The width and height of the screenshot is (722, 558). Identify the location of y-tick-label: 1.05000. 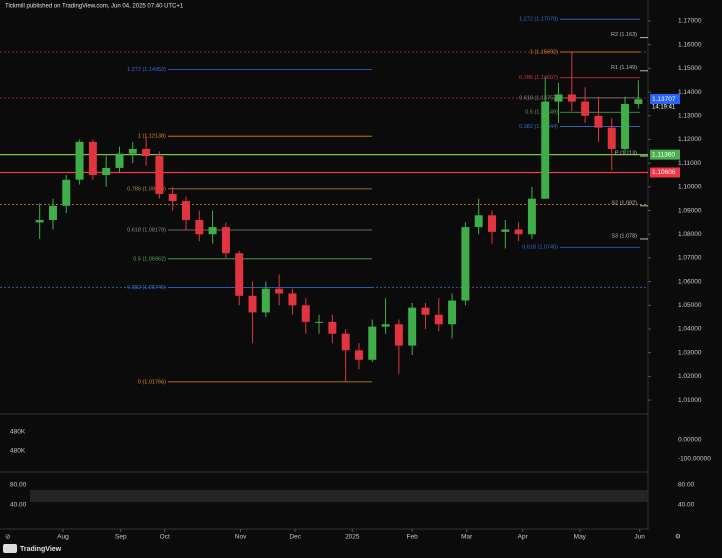
(690, 305).